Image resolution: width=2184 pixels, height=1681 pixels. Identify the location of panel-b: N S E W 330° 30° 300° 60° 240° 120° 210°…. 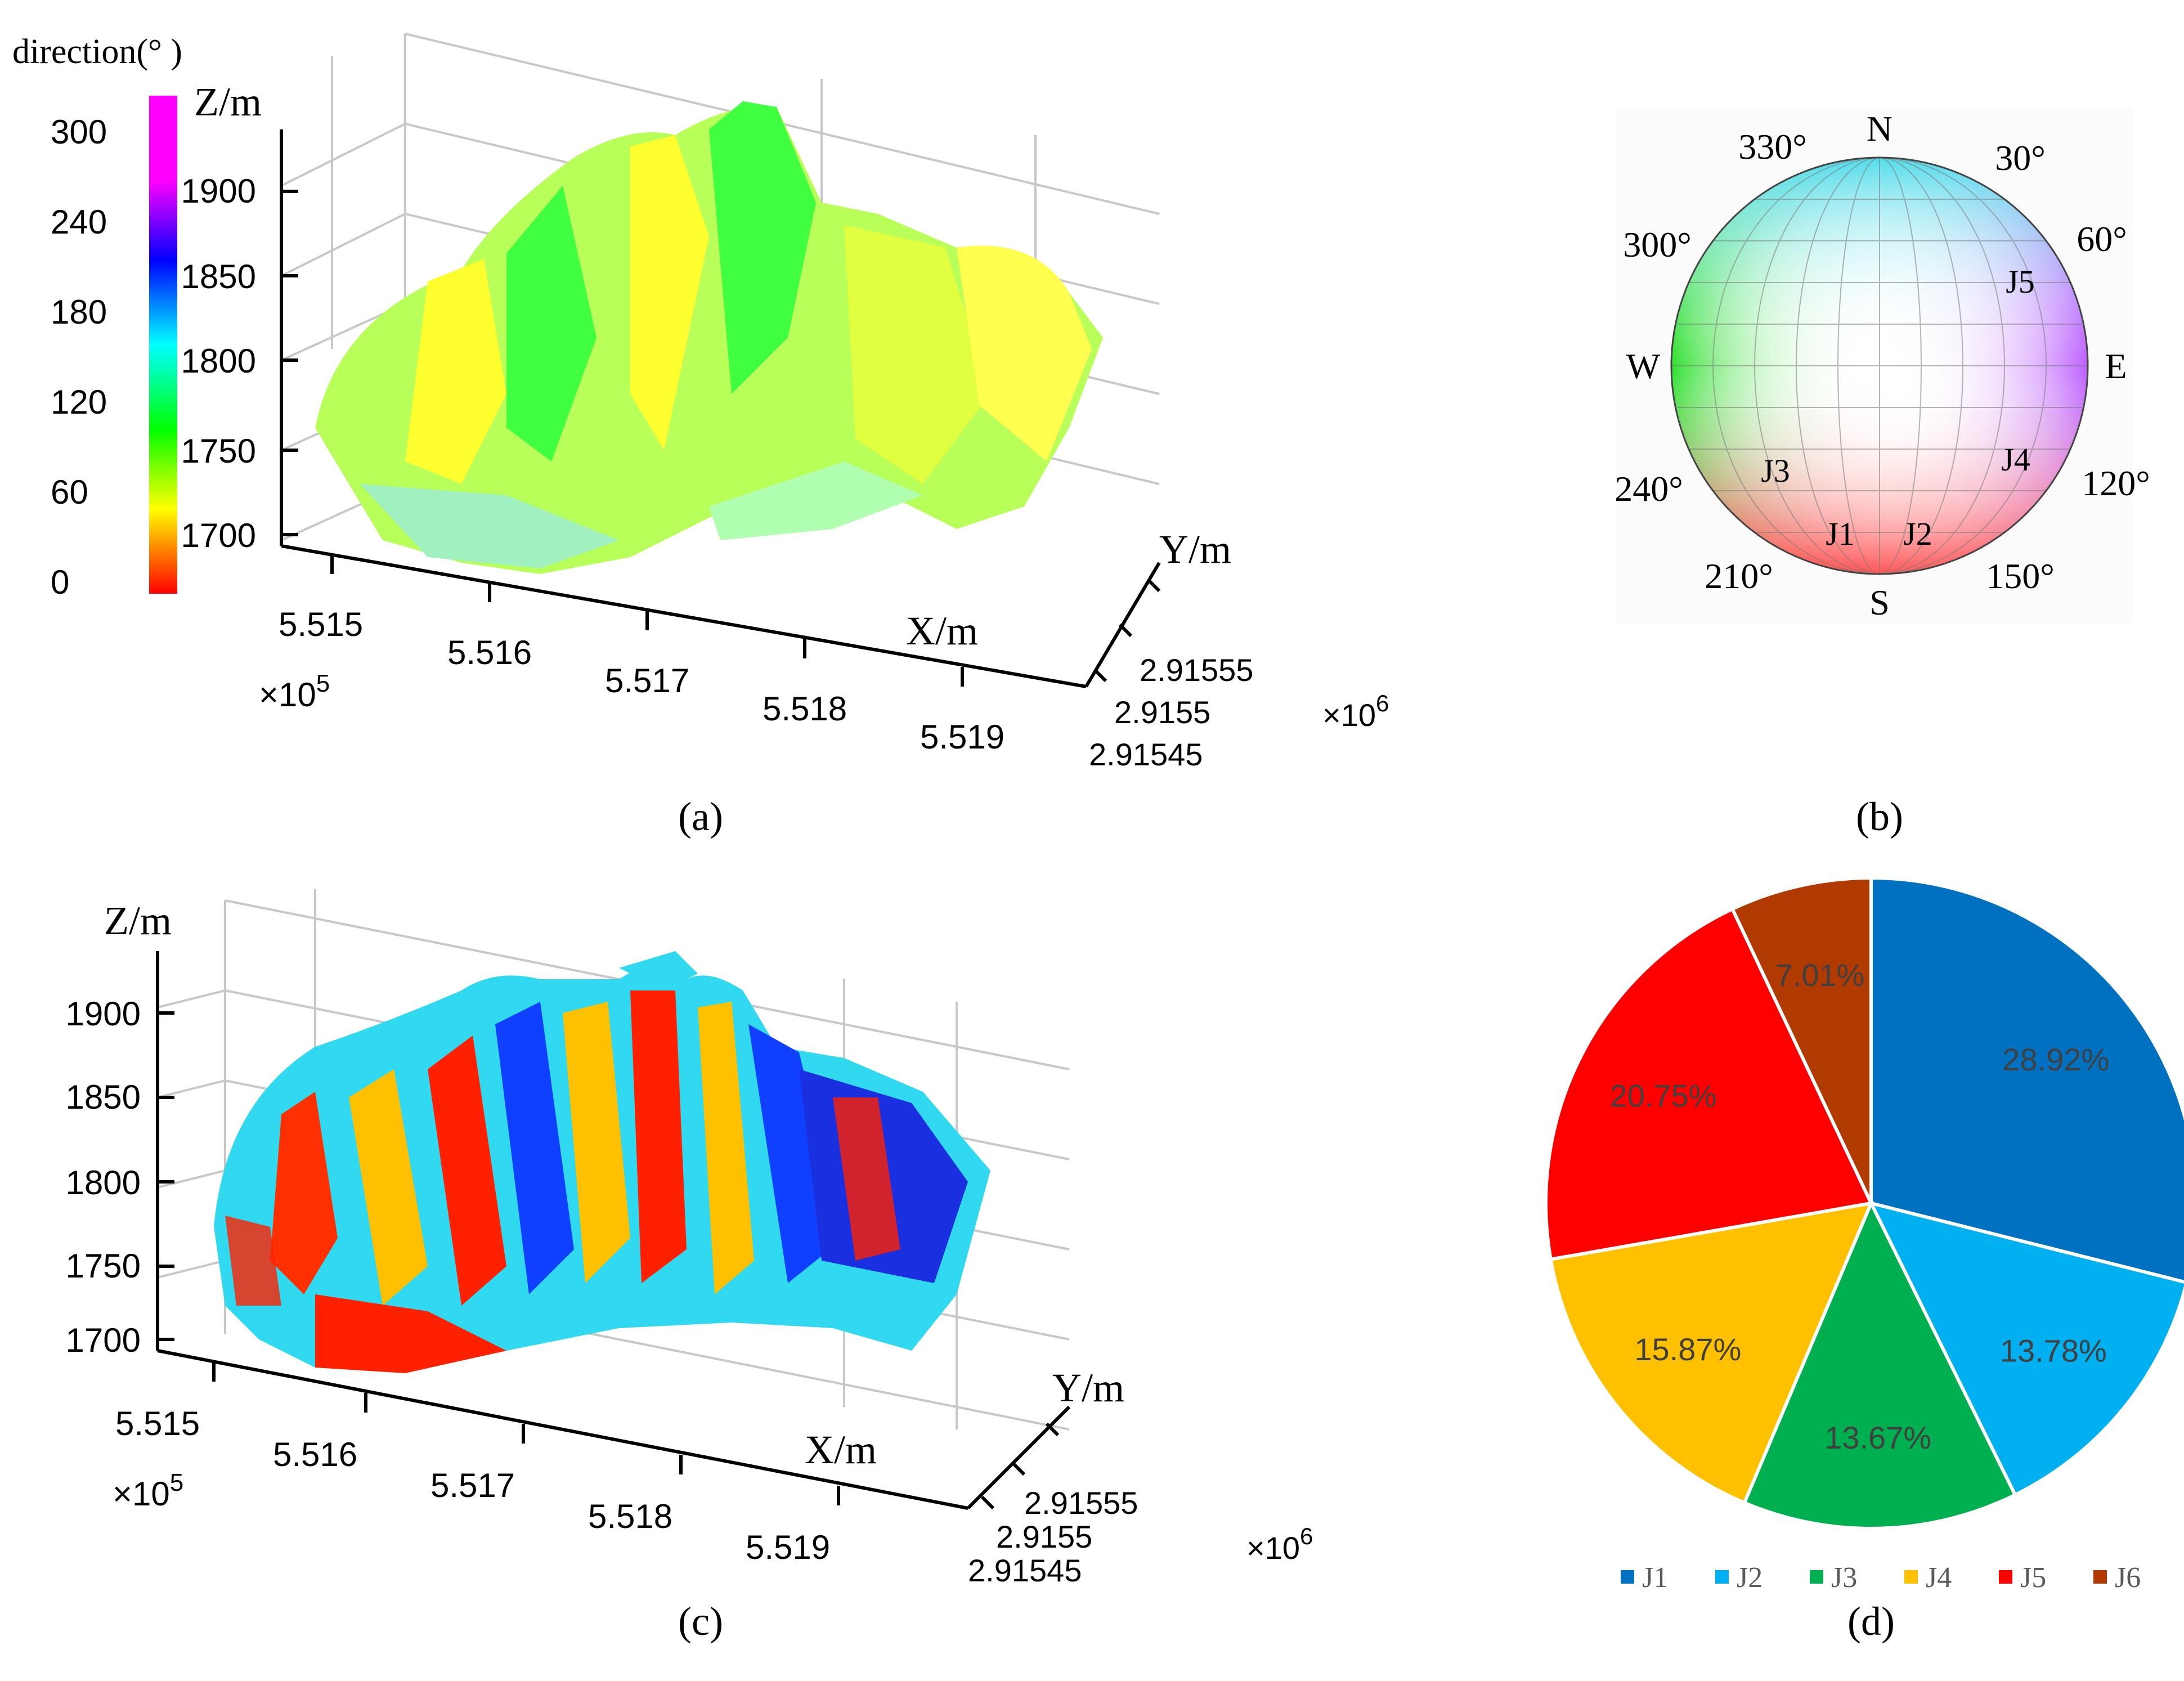
(1882, 473).